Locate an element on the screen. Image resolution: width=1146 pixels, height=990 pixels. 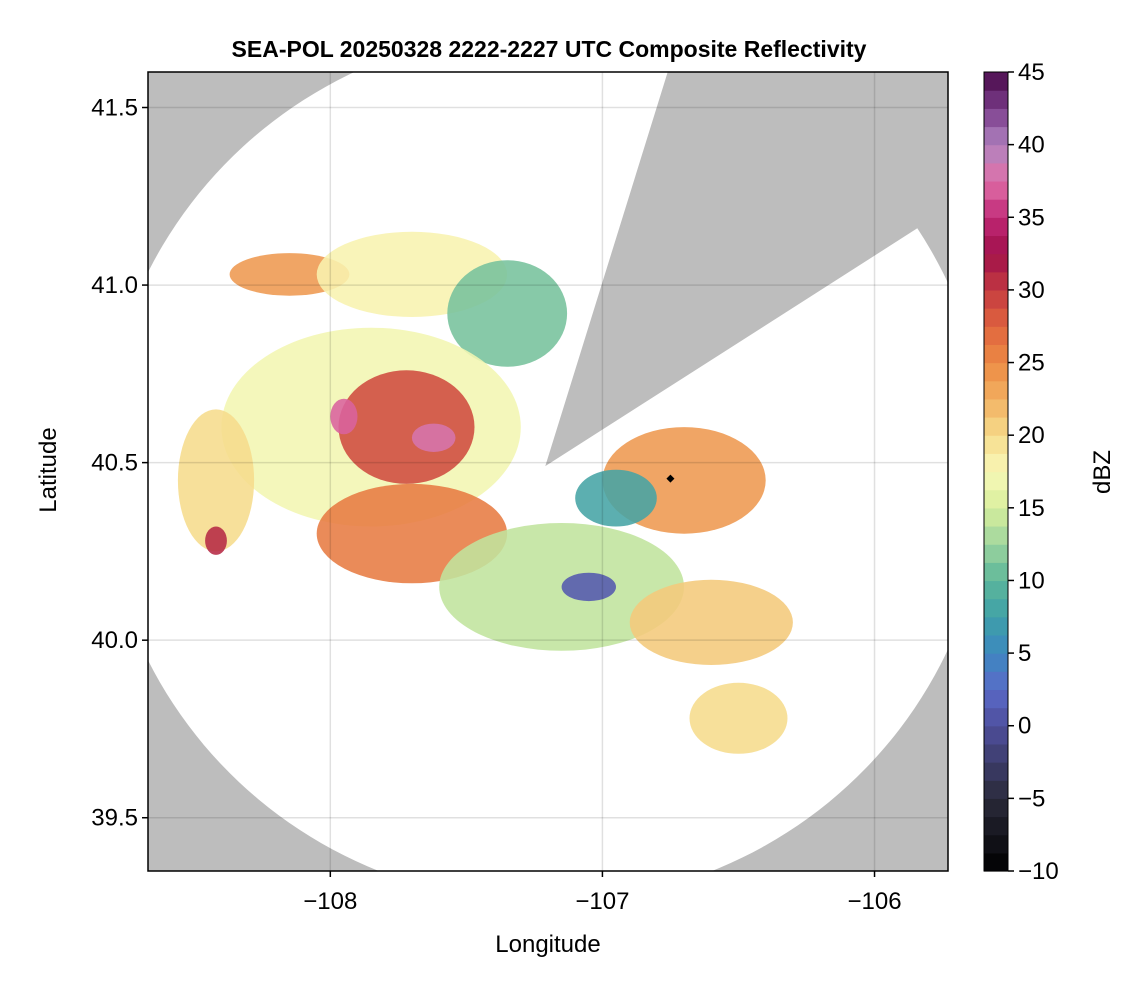
colorbar-tick-label: −10 is located at coordinates (1038, 871).